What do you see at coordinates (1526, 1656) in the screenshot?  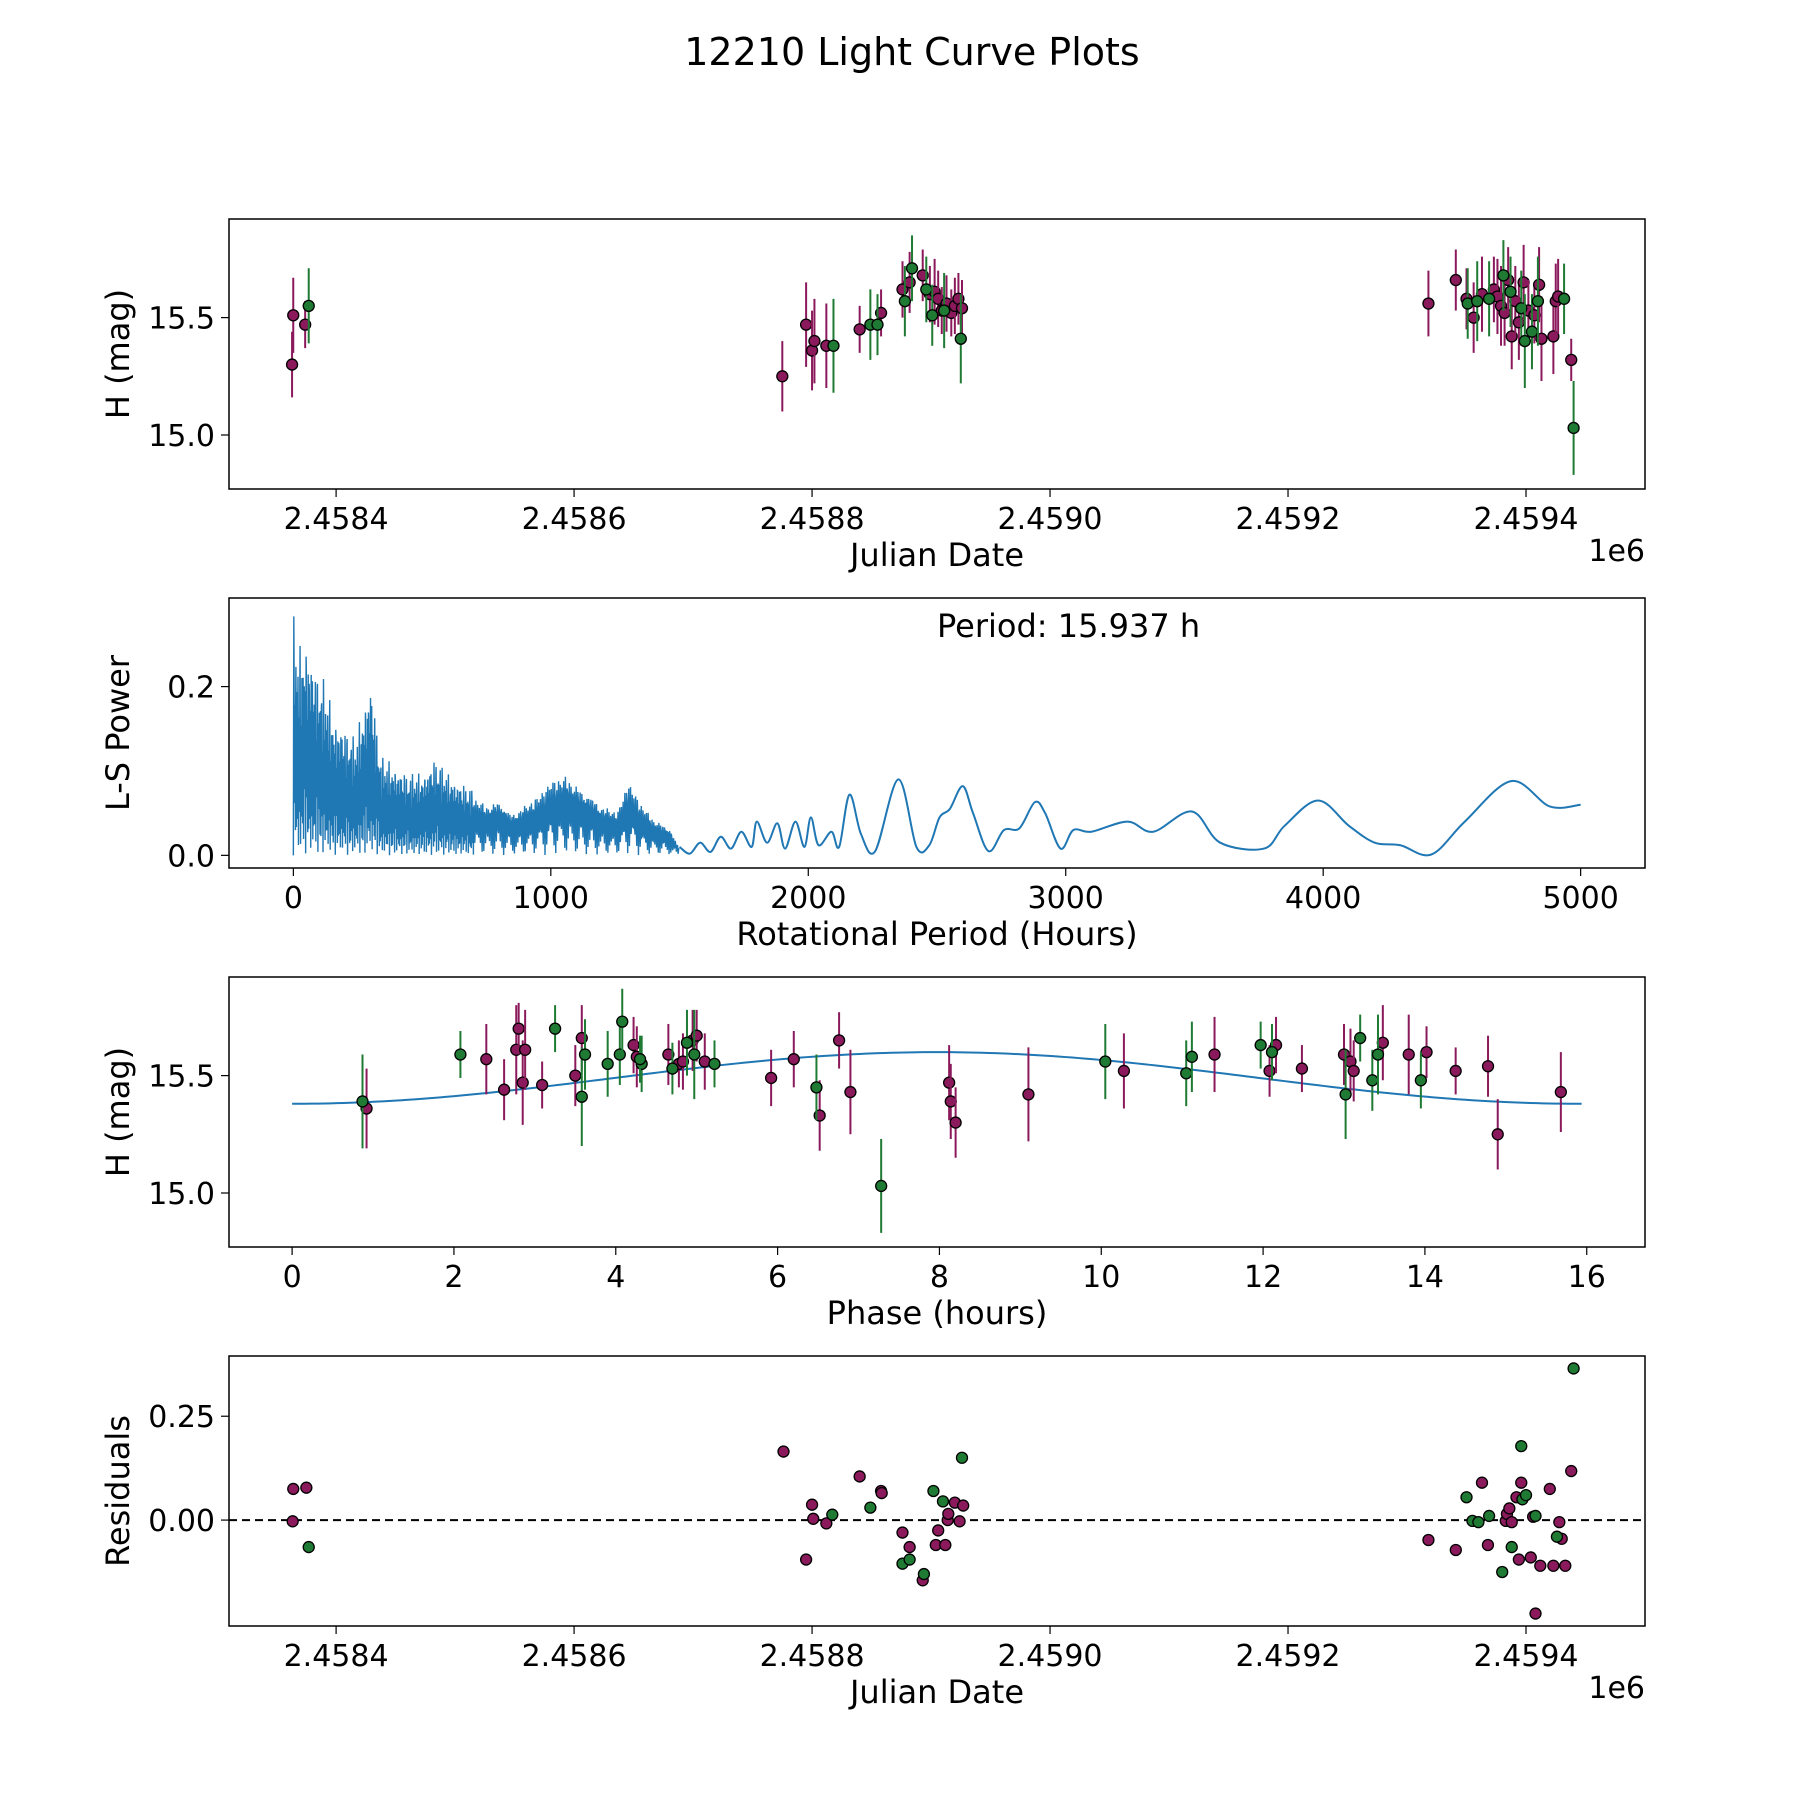 I see `x-tick-label: 2.4594` at bounding box center [1526, 1656].